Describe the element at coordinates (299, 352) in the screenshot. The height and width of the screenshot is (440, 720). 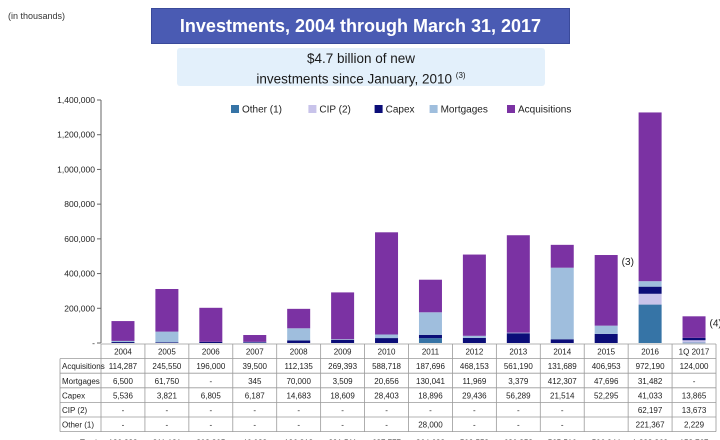
I see `x-category-label: 2008` at that location.